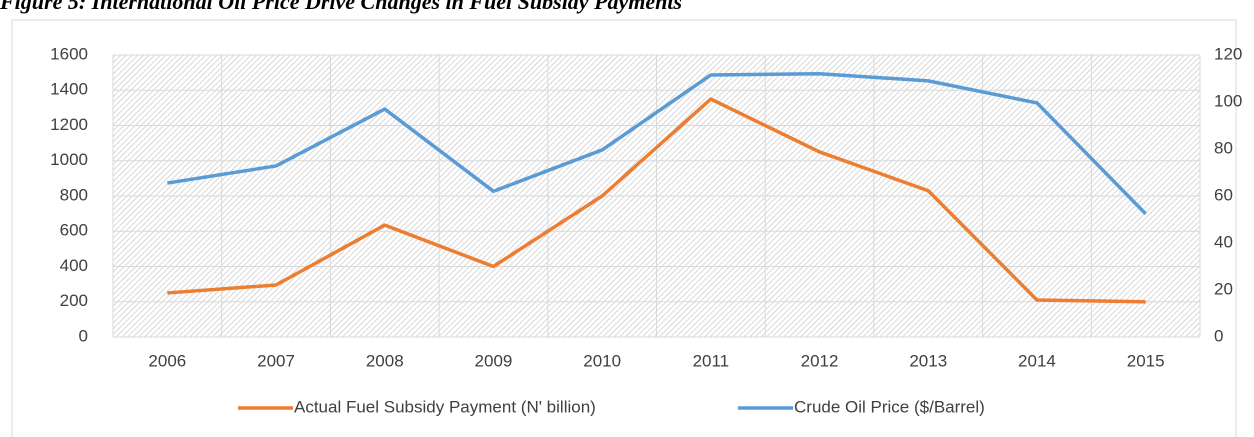  I want to click on y2-tick-label: 80, so click(1223, 147).